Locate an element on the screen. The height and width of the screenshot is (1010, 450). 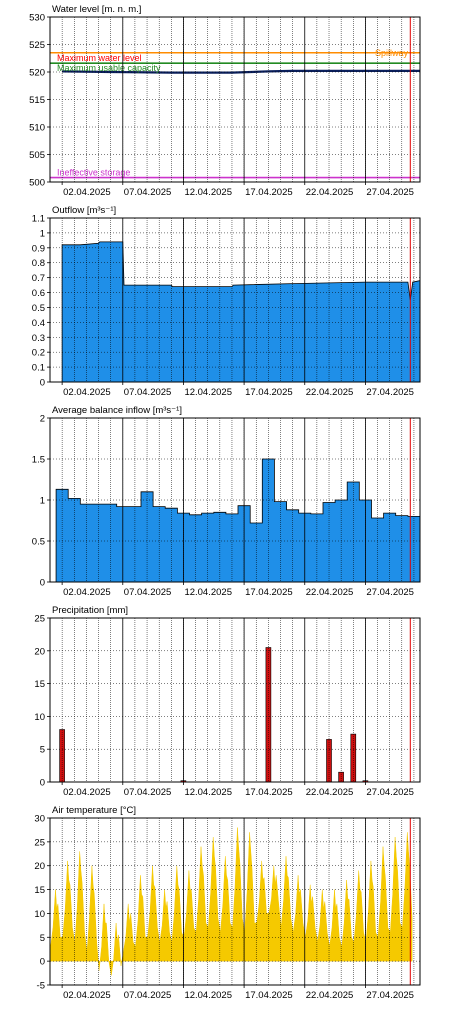
y-tick-label: 0.9 is located at coordinates (38, 248).